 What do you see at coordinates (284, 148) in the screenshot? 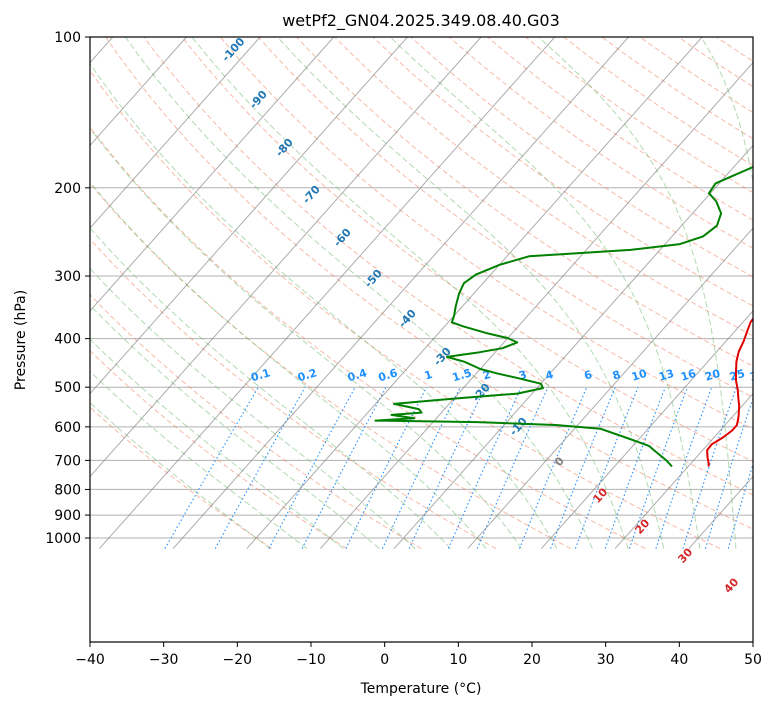
I see `moist-adiabat-label: -80` at bounding box center [284, 148].